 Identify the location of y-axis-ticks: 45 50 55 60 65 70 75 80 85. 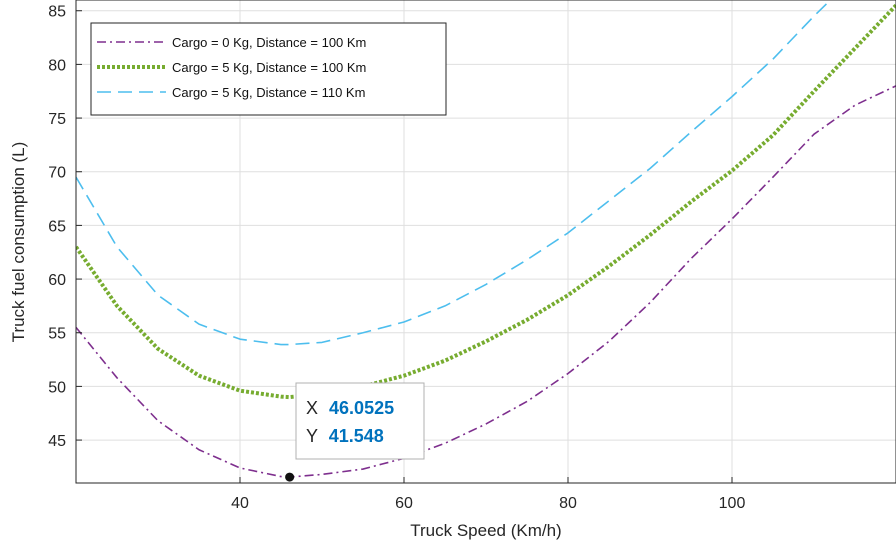
(65, 227).